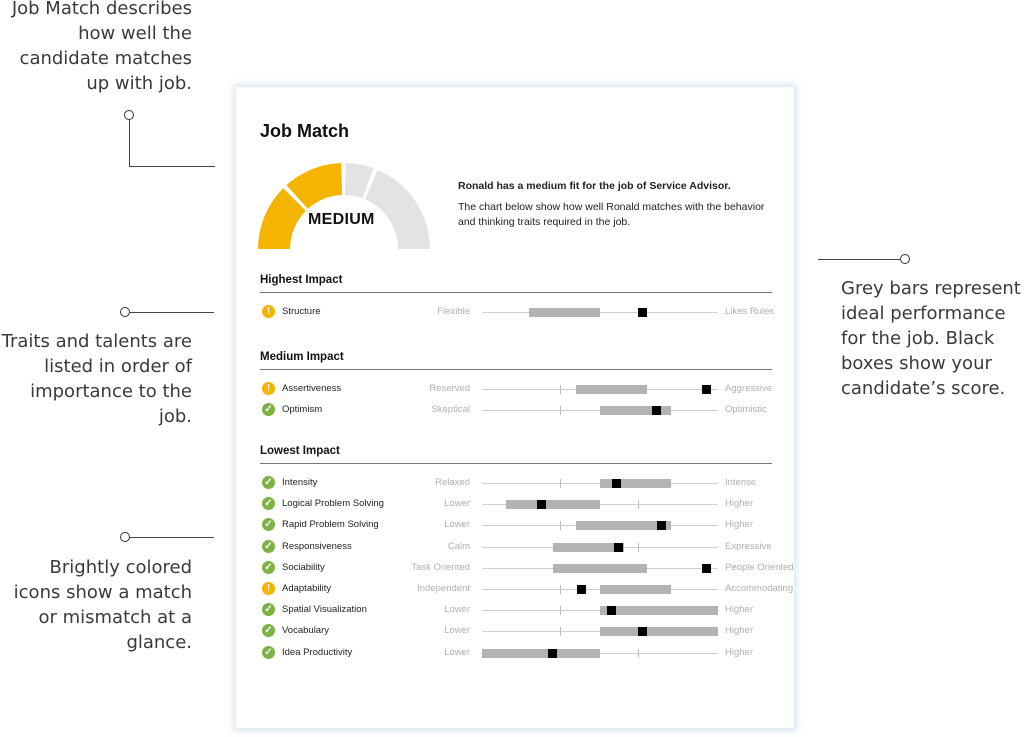  Describe the element at coordinates (443, 588) in the screenshot. I see `scale-low-label: Independent` at that location.